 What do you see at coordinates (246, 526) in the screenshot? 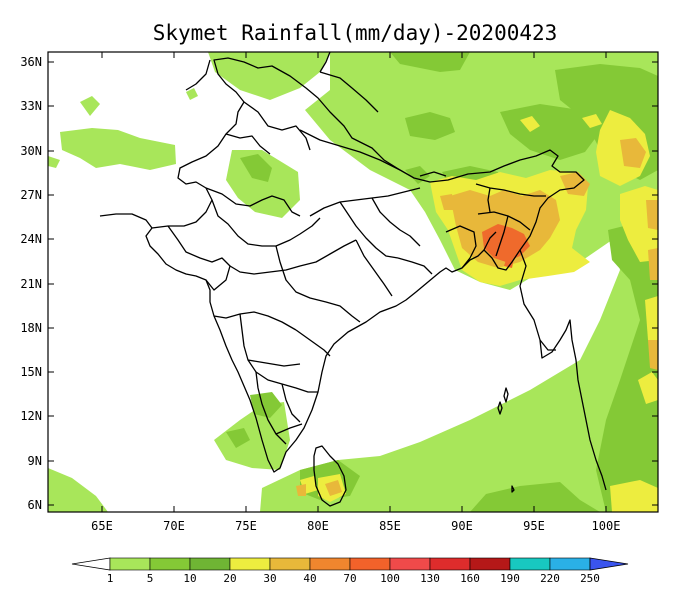
I see `lon-tick-label: 75E` at bounding box center [246, 526].